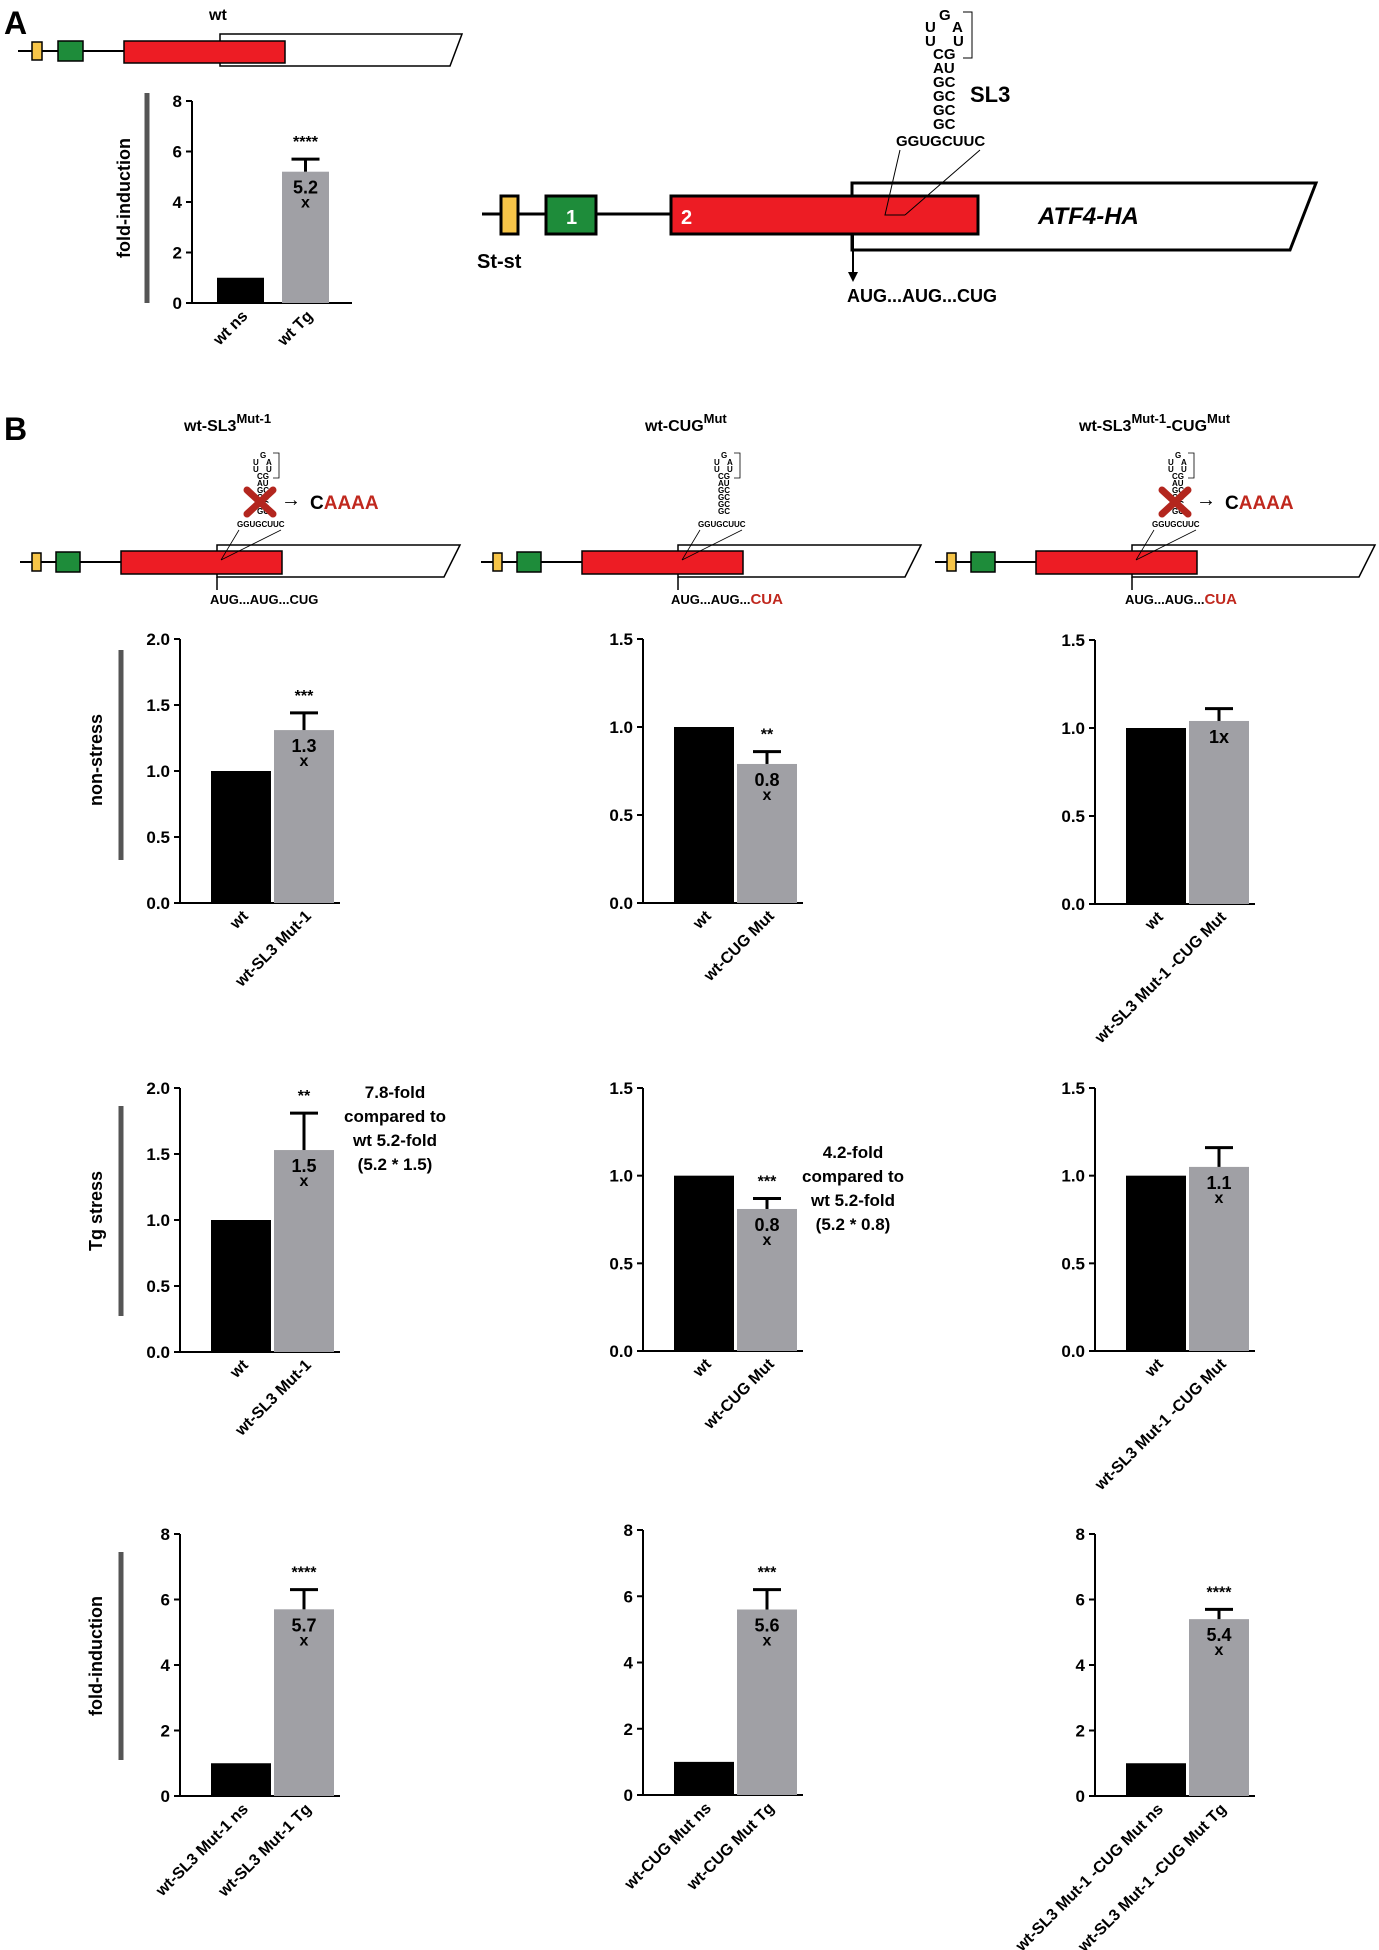 This screenshot has height=1950, width=1379. I want to click on aug-black-part: AUG...AUG...CUG, so click(264, 599).